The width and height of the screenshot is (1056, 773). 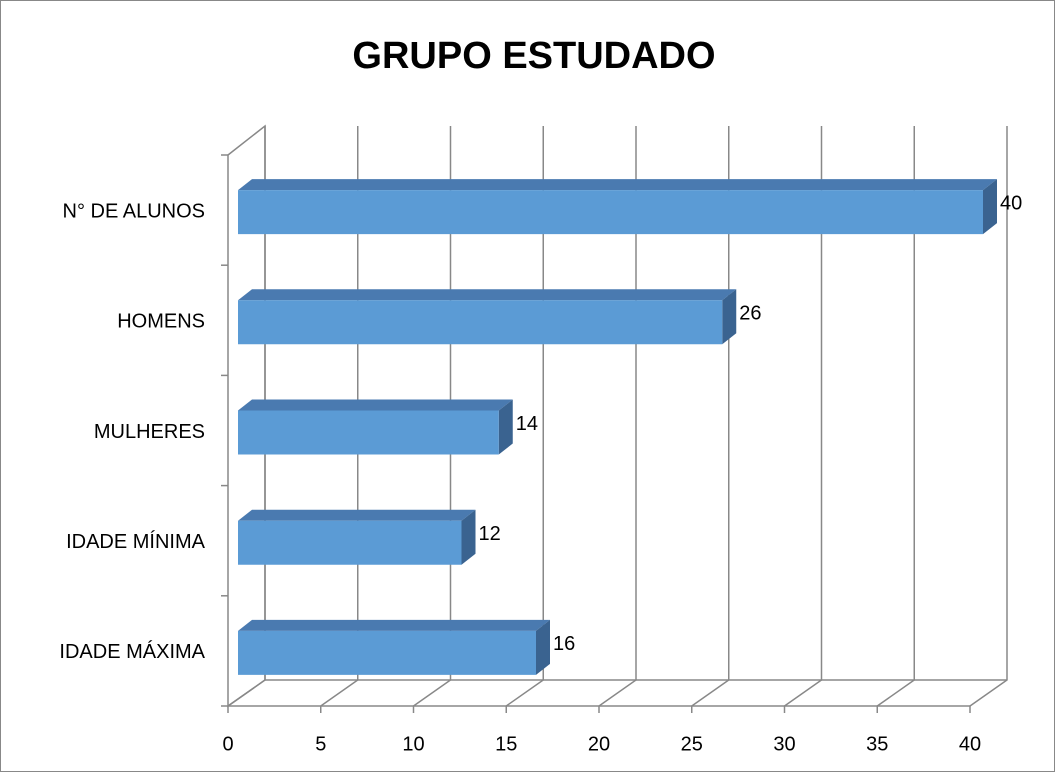 What do you see at coordinates (161, 322) in the screenshot?
I see `y-tick-label: HOMENS` at bounding box center [161, 322].